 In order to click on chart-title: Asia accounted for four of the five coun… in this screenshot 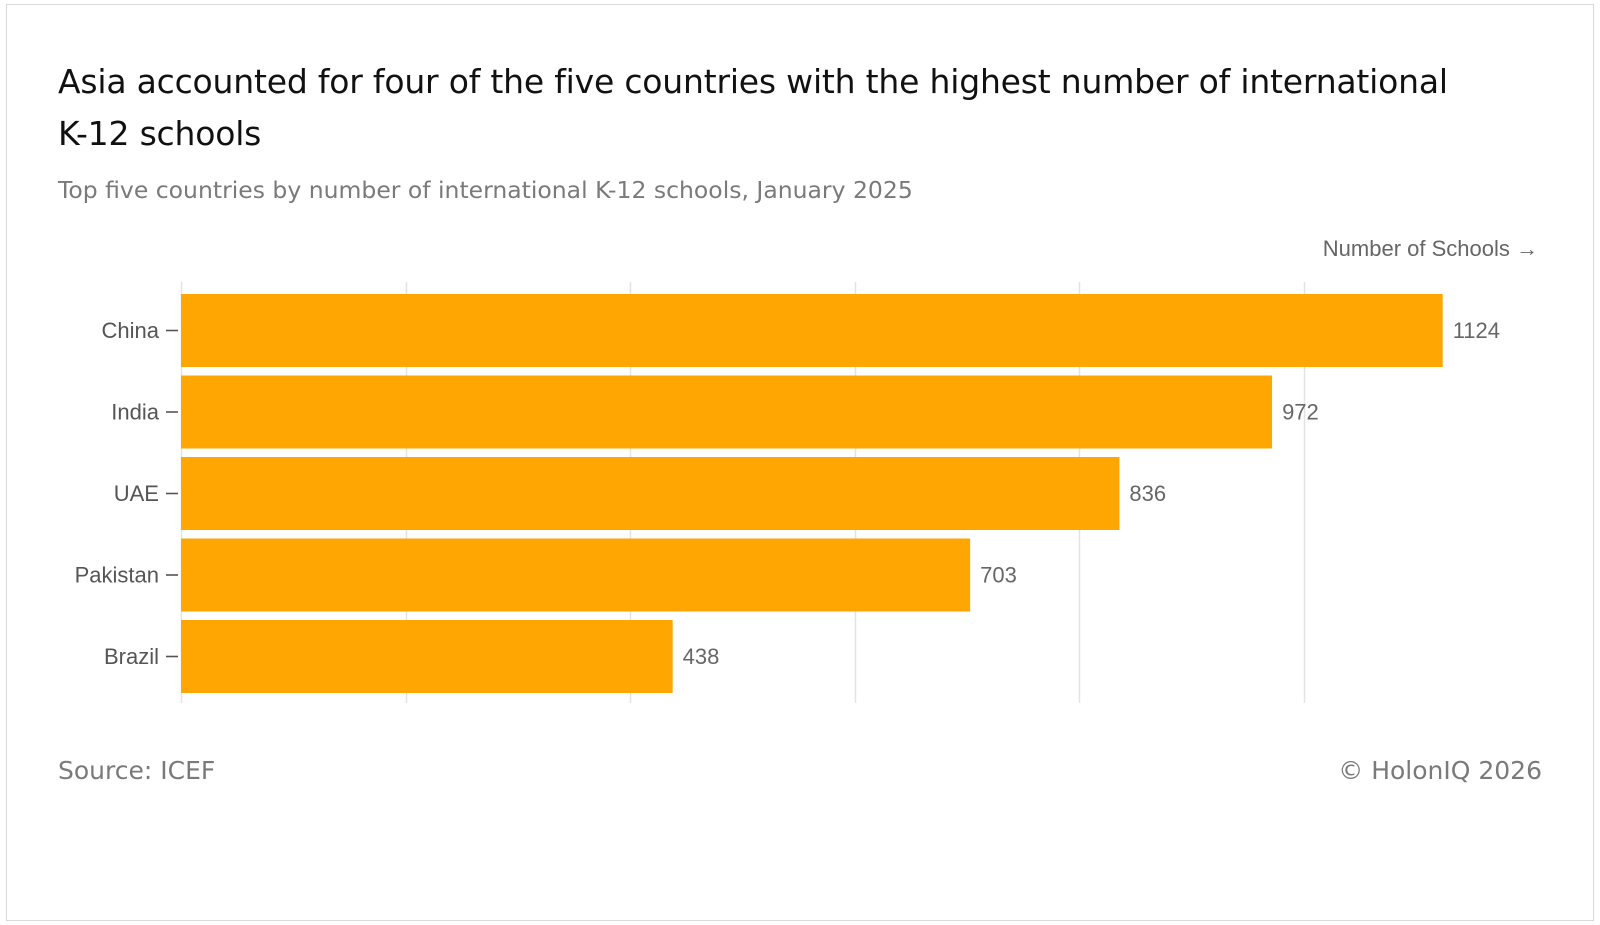, I will do `click(753, 107)`.